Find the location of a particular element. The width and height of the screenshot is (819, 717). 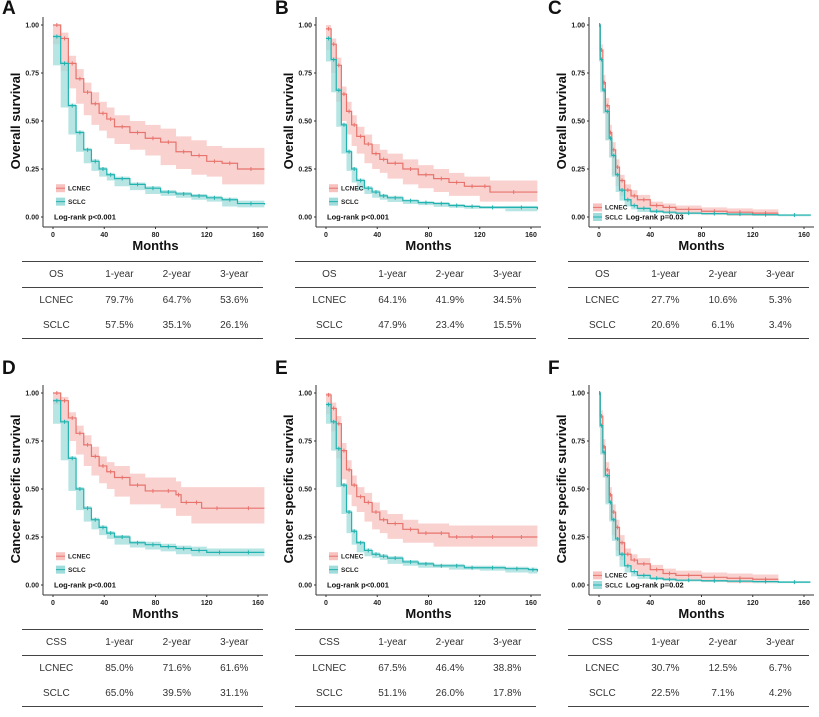

km-curve-lcnec is located at coordinates (159, 450).